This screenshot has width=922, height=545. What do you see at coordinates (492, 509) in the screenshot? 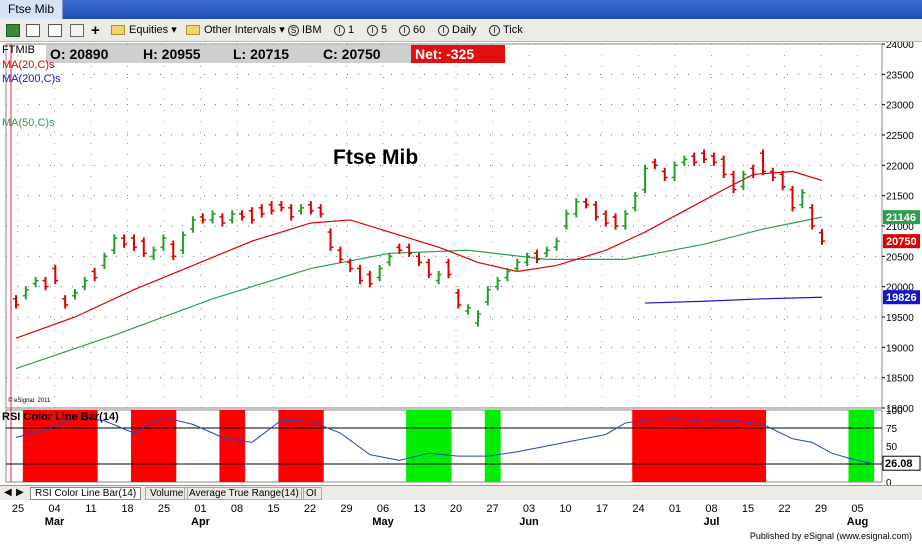
I see `date-tick-label: 27` at bounding box center [492, 509].